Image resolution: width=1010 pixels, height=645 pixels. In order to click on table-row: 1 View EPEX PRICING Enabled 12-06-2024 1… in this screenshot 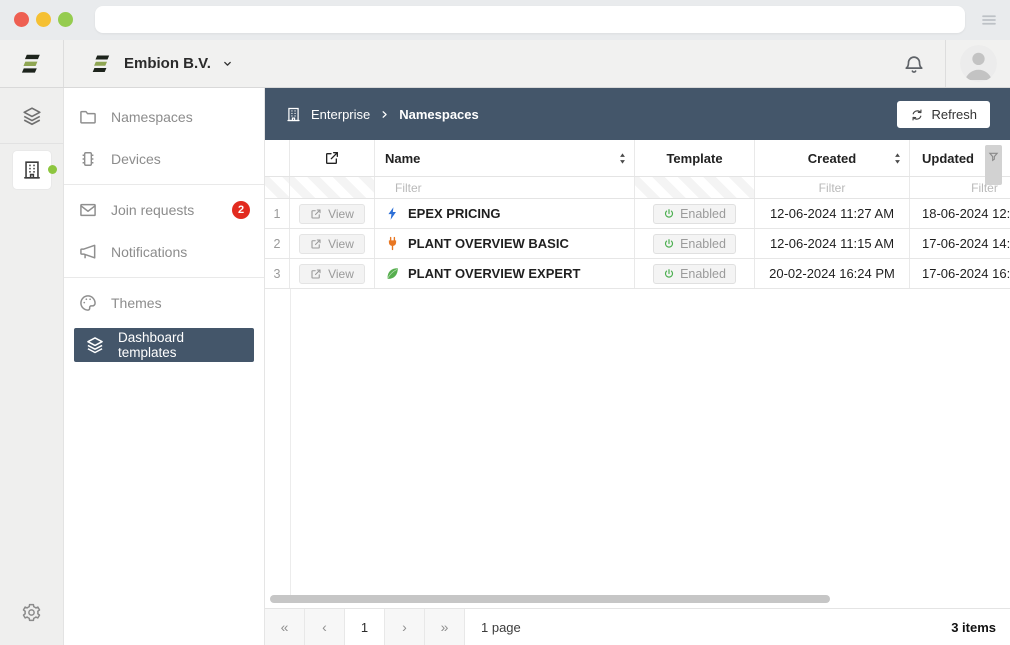, I will do `click(637, 214)`.